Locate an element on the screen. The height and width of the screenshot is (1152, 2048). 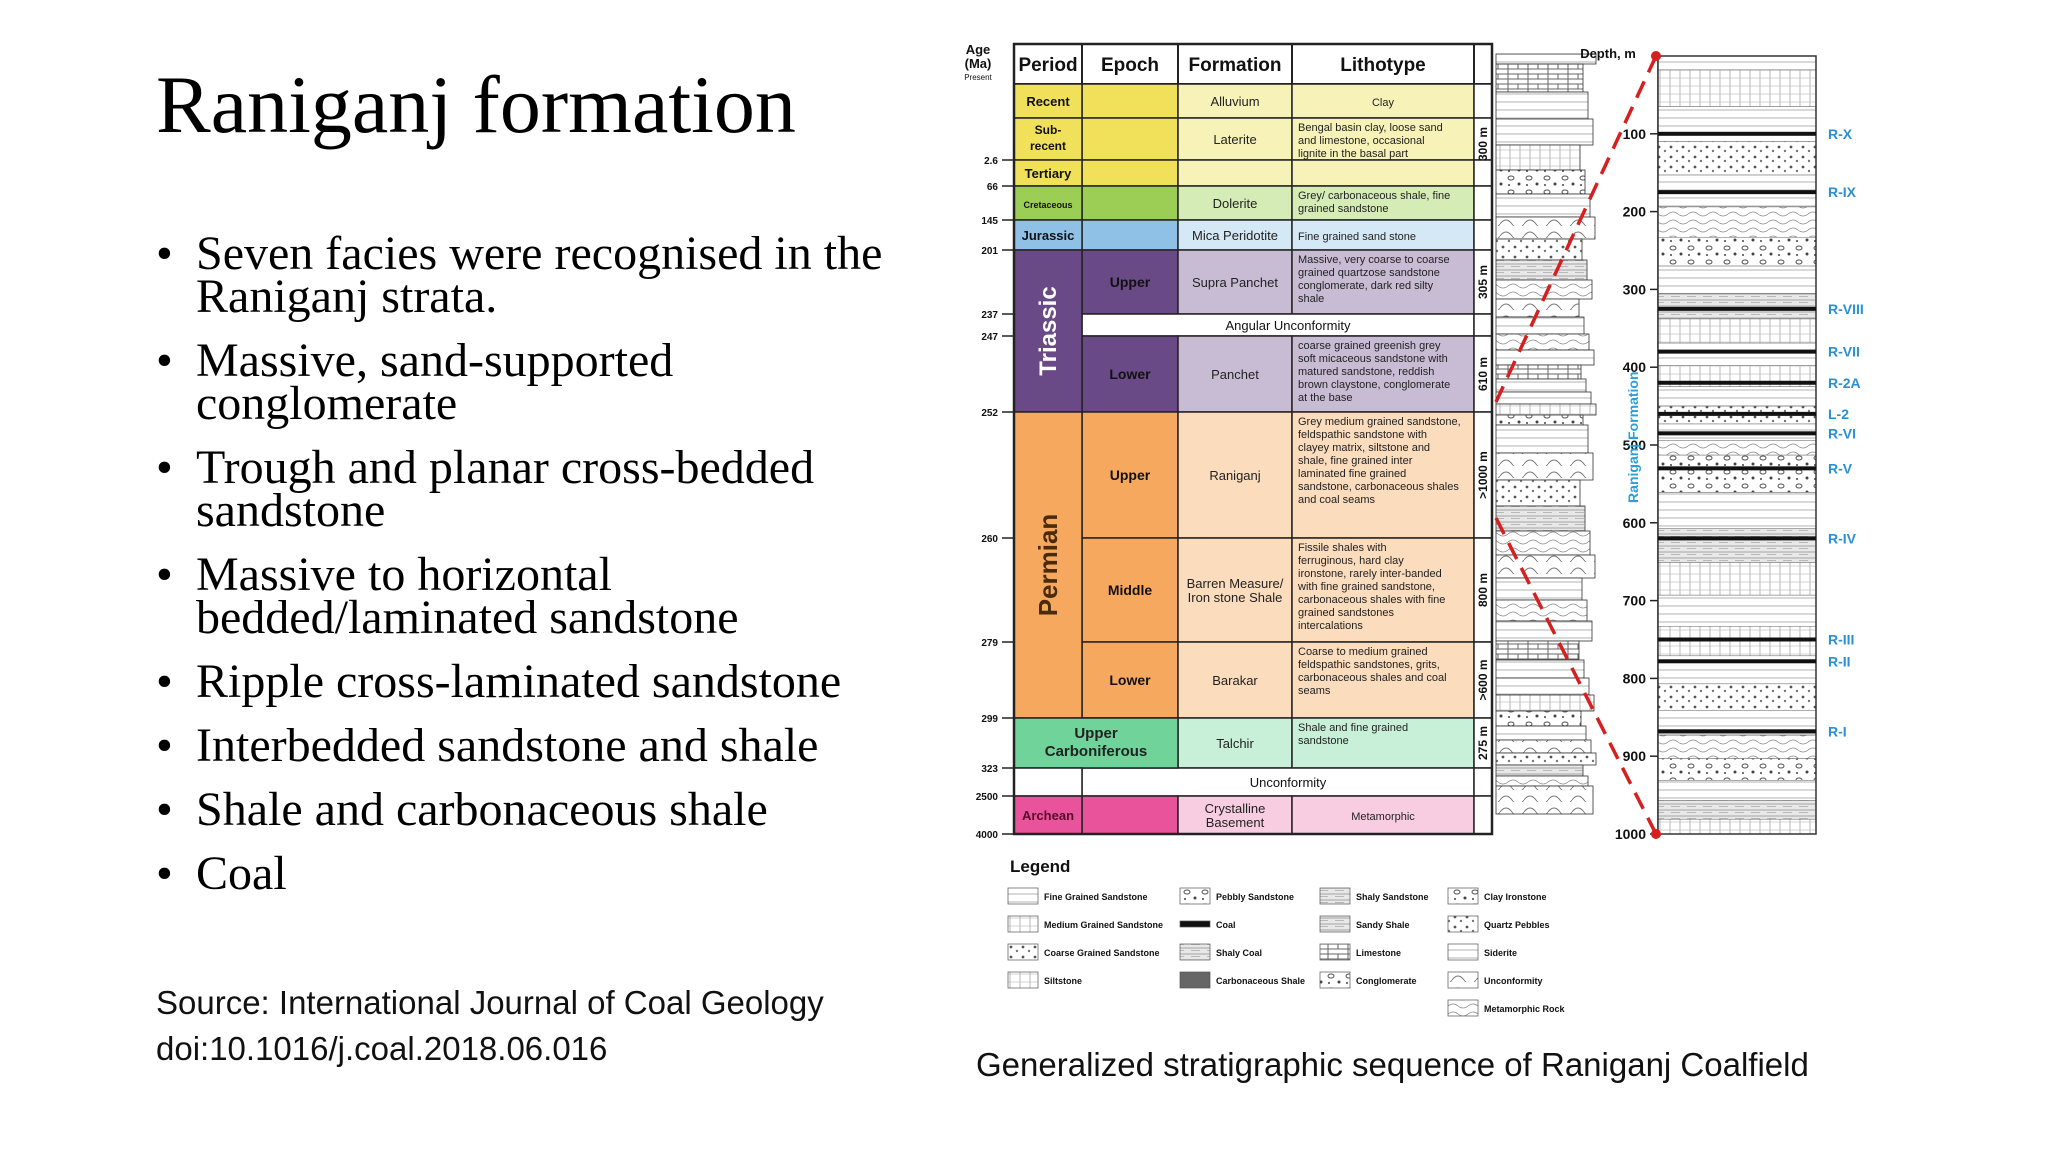
text-line: Supra Panchet is located at coordinates (1235, 282).